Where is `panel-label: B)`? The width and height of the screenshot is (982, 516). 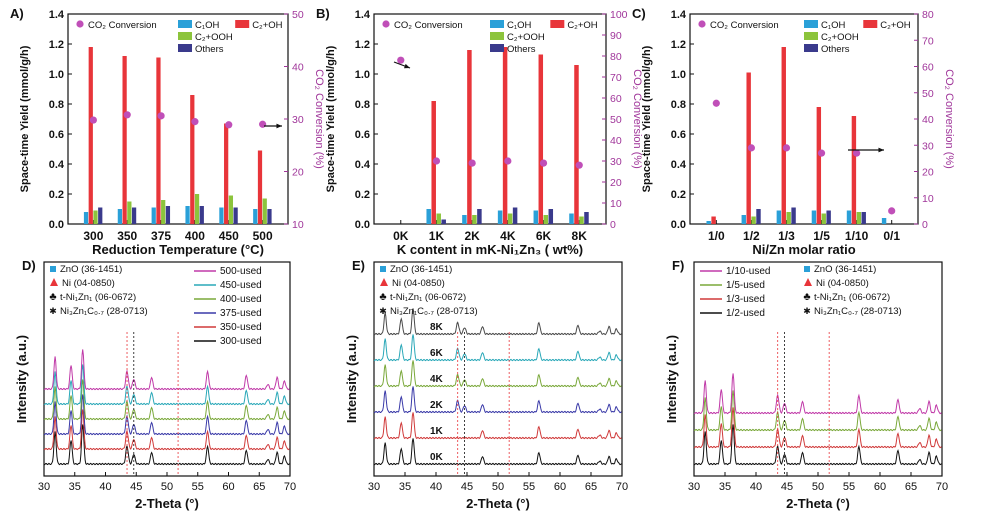 panel-label: B) is located at coordinates (323, 13).